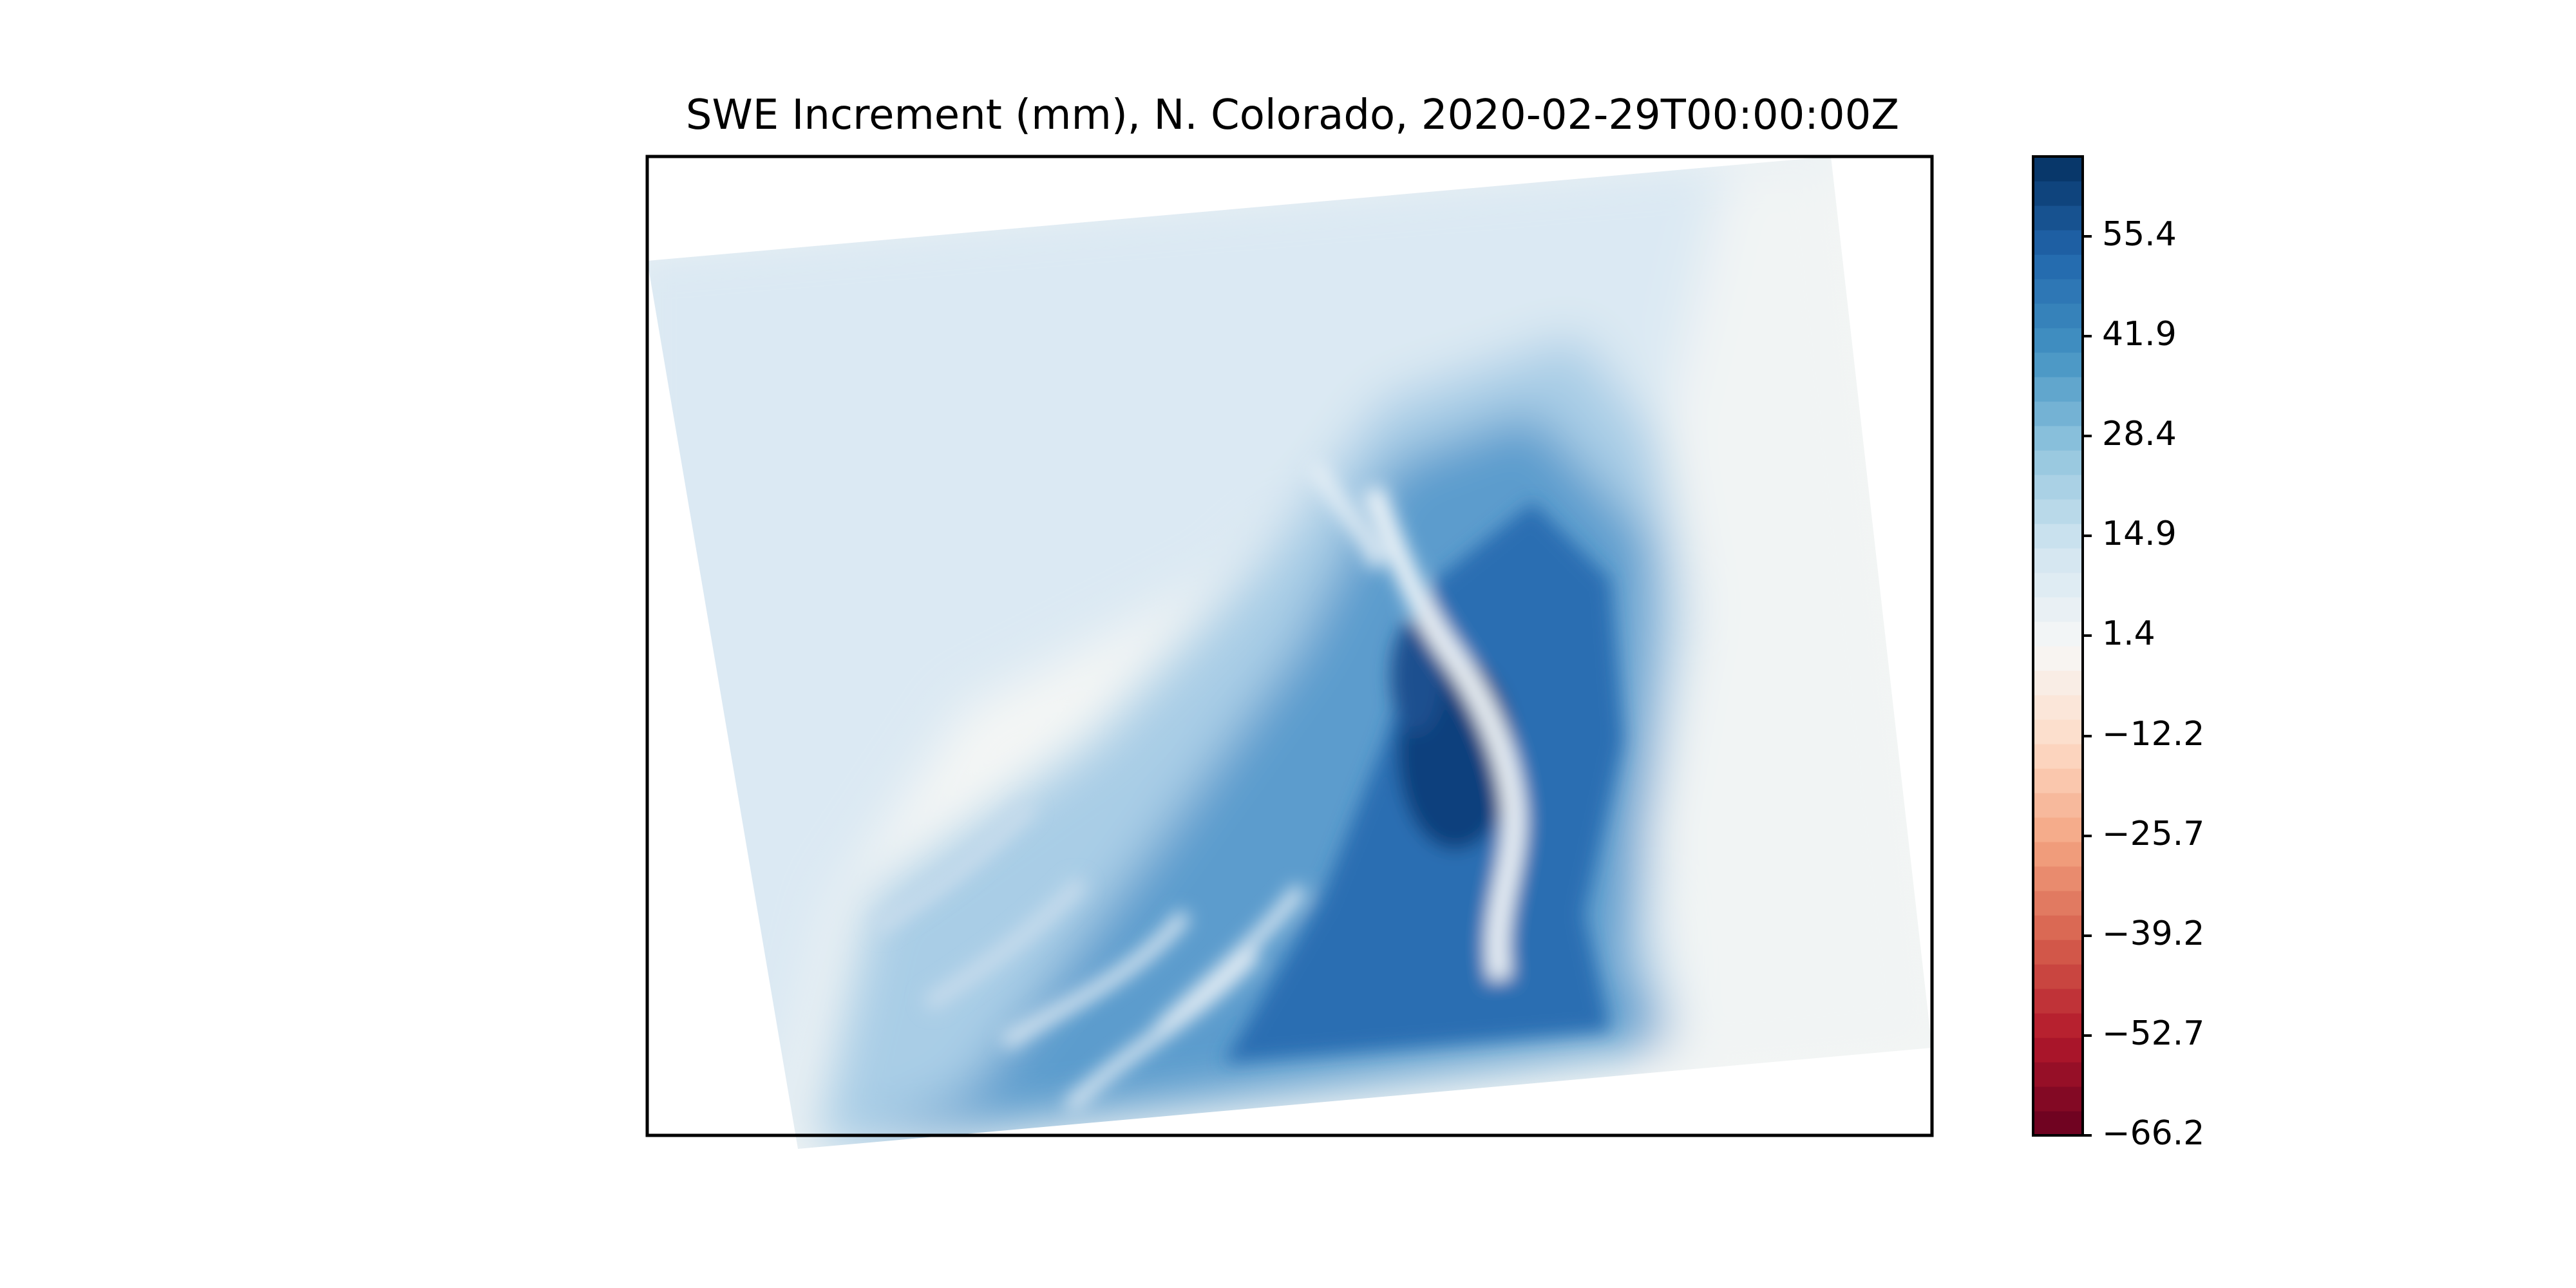 The width and height of the screenshot is (2576, 1288). What do you see at coordinates (1417, 676) in the screenshot?
I see `field-region-peak-secondary` at bounding box center [1417, 676].